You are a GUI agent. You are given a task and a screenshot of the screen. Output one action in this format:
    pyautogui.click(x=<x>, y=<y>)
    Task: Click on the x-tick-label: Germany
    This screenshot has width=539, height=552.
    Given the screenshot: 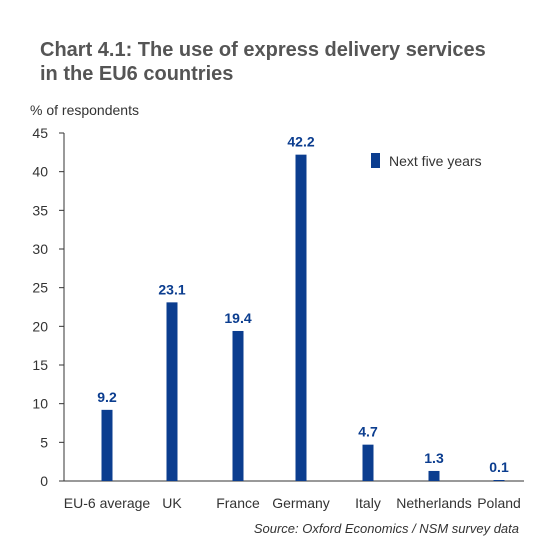 What is the action you would take?
    pyautogui.click(x=301, y=503)
    